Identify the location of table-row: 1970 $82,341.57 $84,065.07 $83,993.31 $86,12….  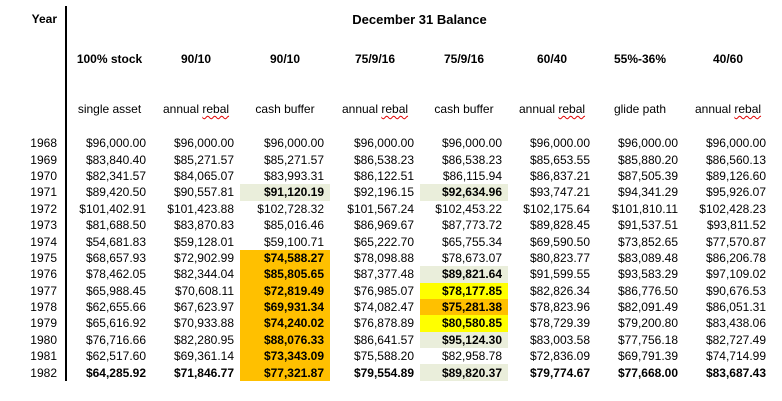
(386, 176).